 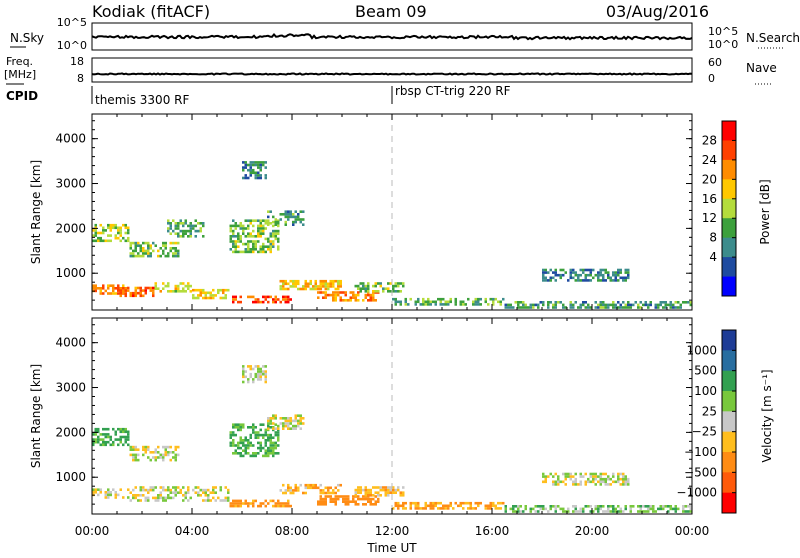 I want to click on velocity-colorbar-tick-label: 1000, so click(x=701, y=350).